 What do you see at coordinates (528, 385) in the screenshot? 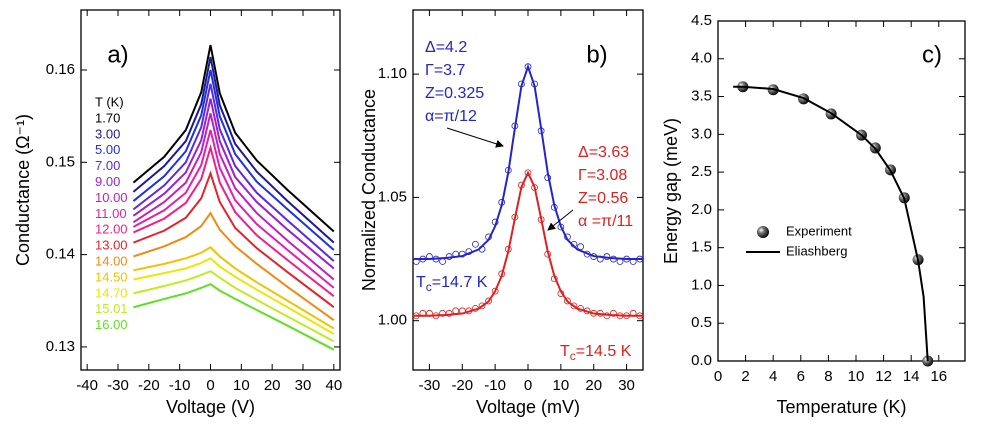
I see `x-tick-label: 0` at bounding box center [528, 385].